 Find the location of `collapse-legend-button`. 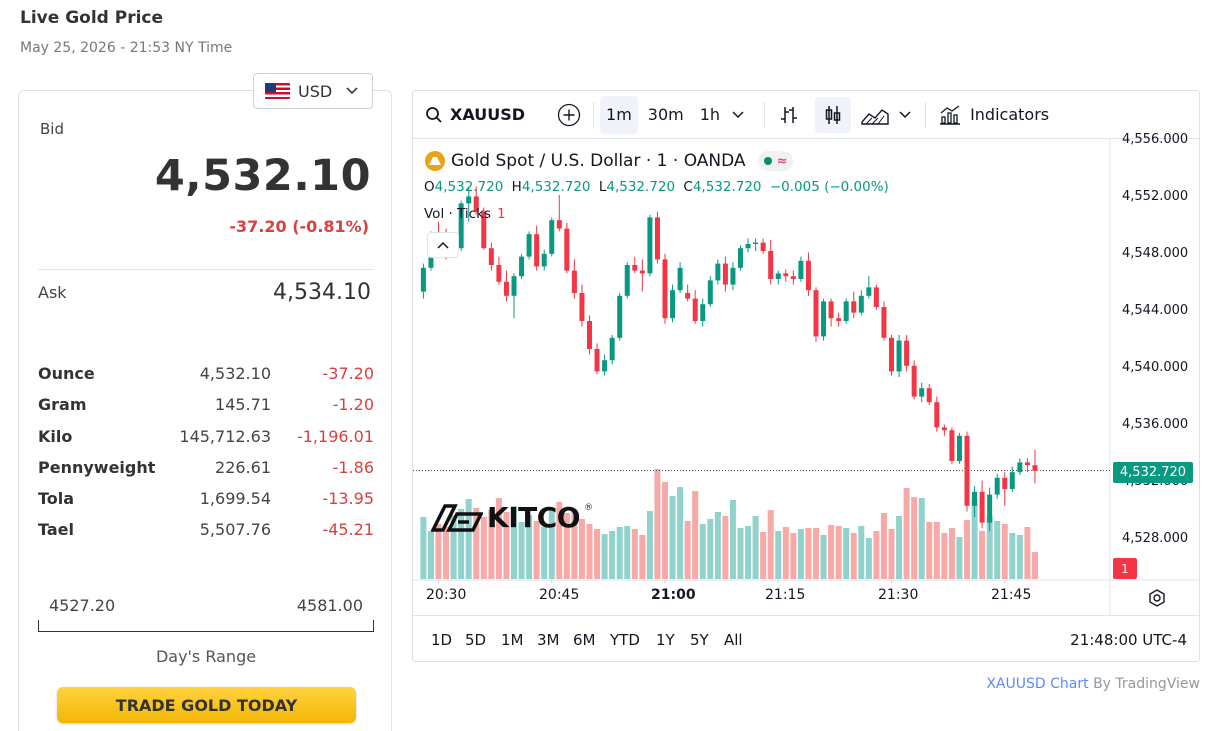

collapse-legend-button is located at coordinates (443, 245).